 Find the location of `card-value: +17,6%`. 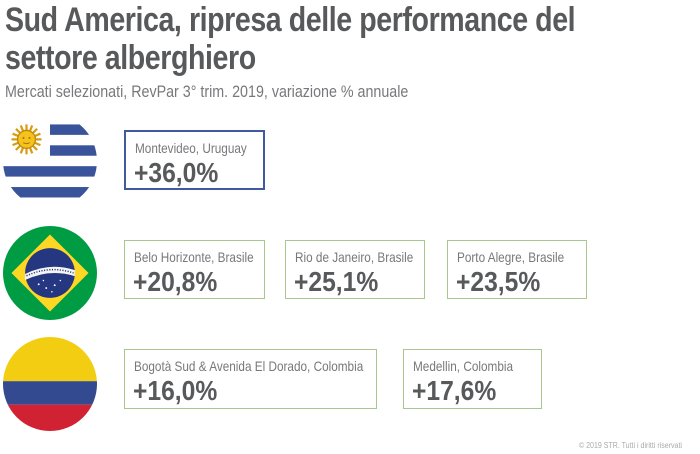

card-value: +17,6% is located at coordinates (454, 390).